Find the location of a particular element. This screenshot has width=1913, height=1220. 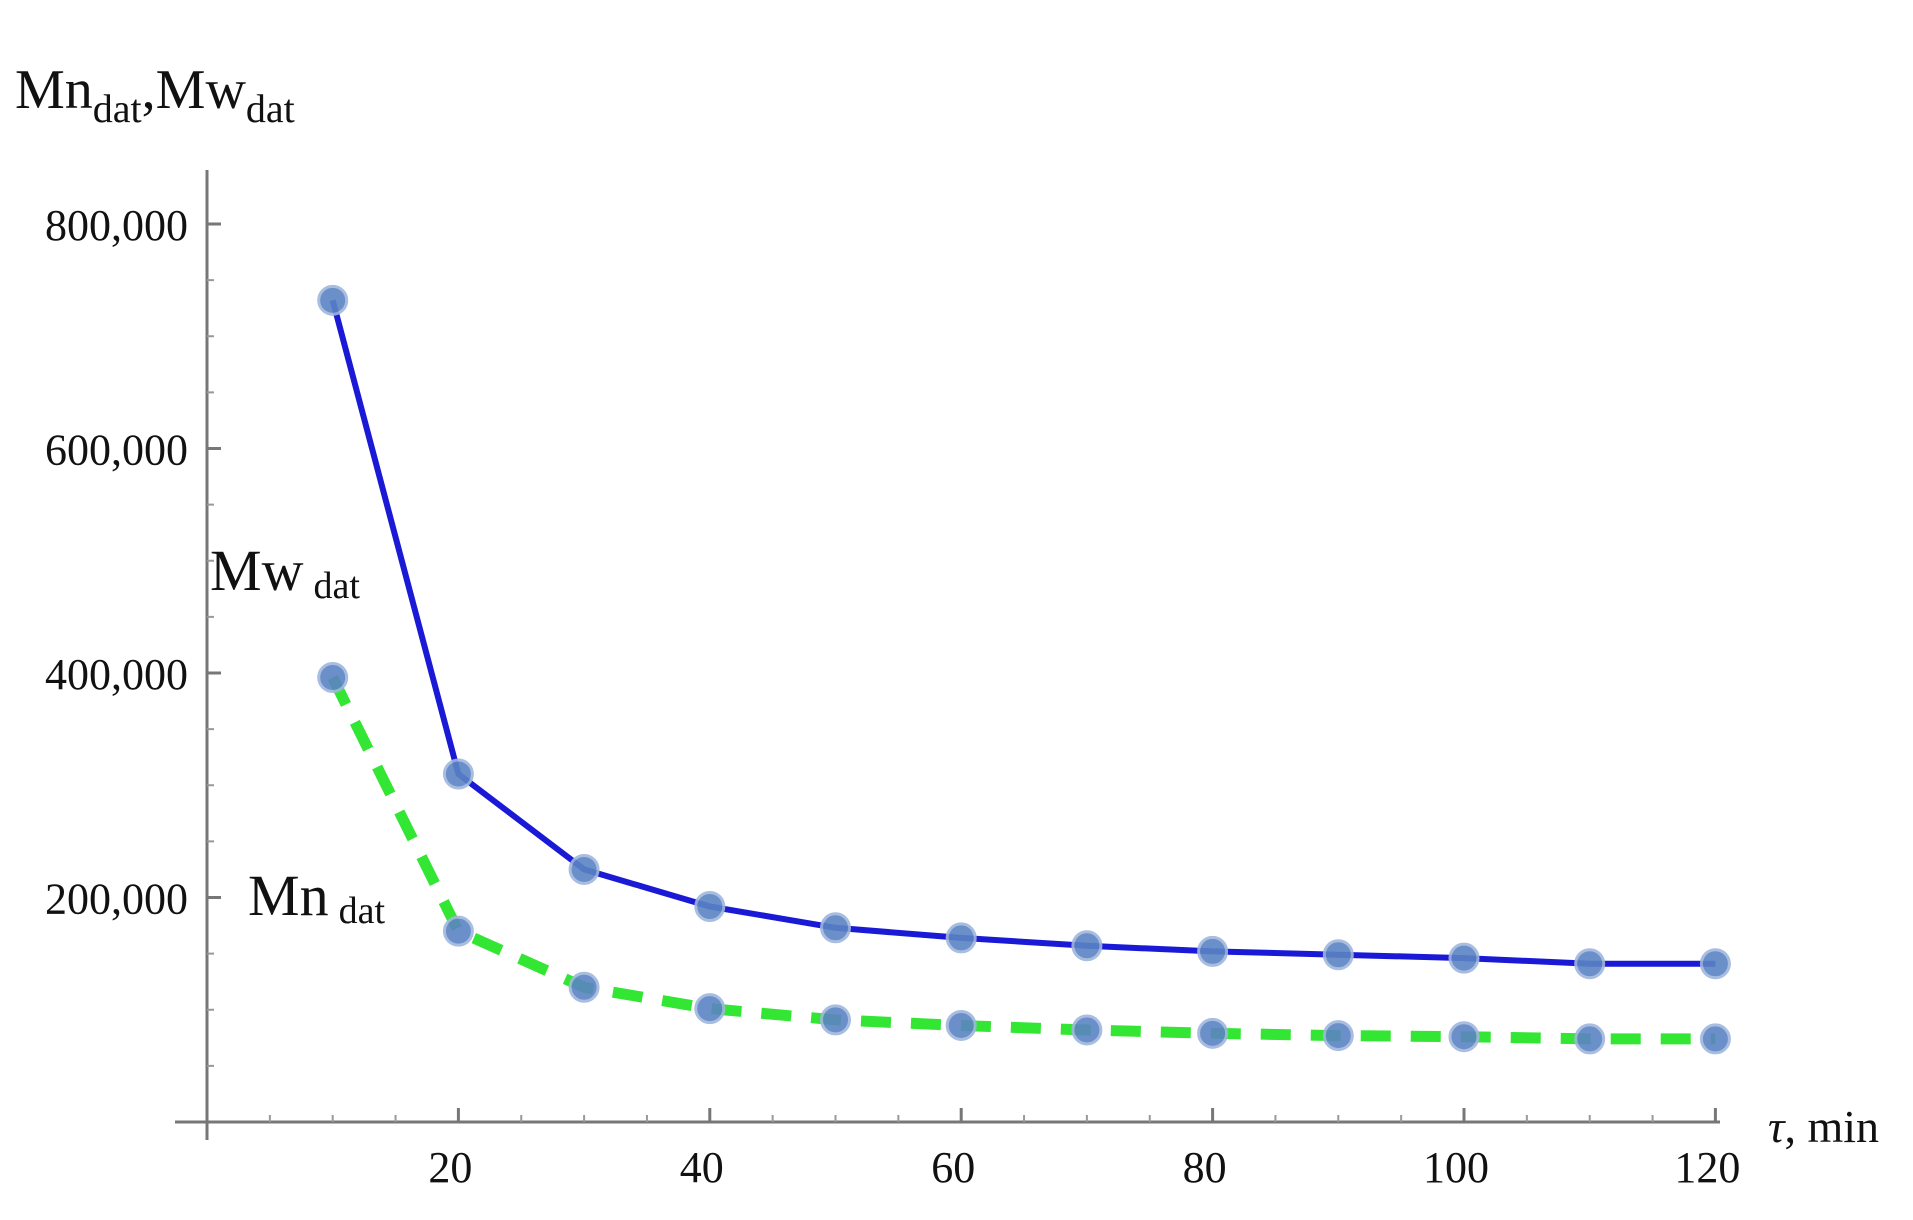

series-label-mw: Mw dat is located at coordinates (285, 572).